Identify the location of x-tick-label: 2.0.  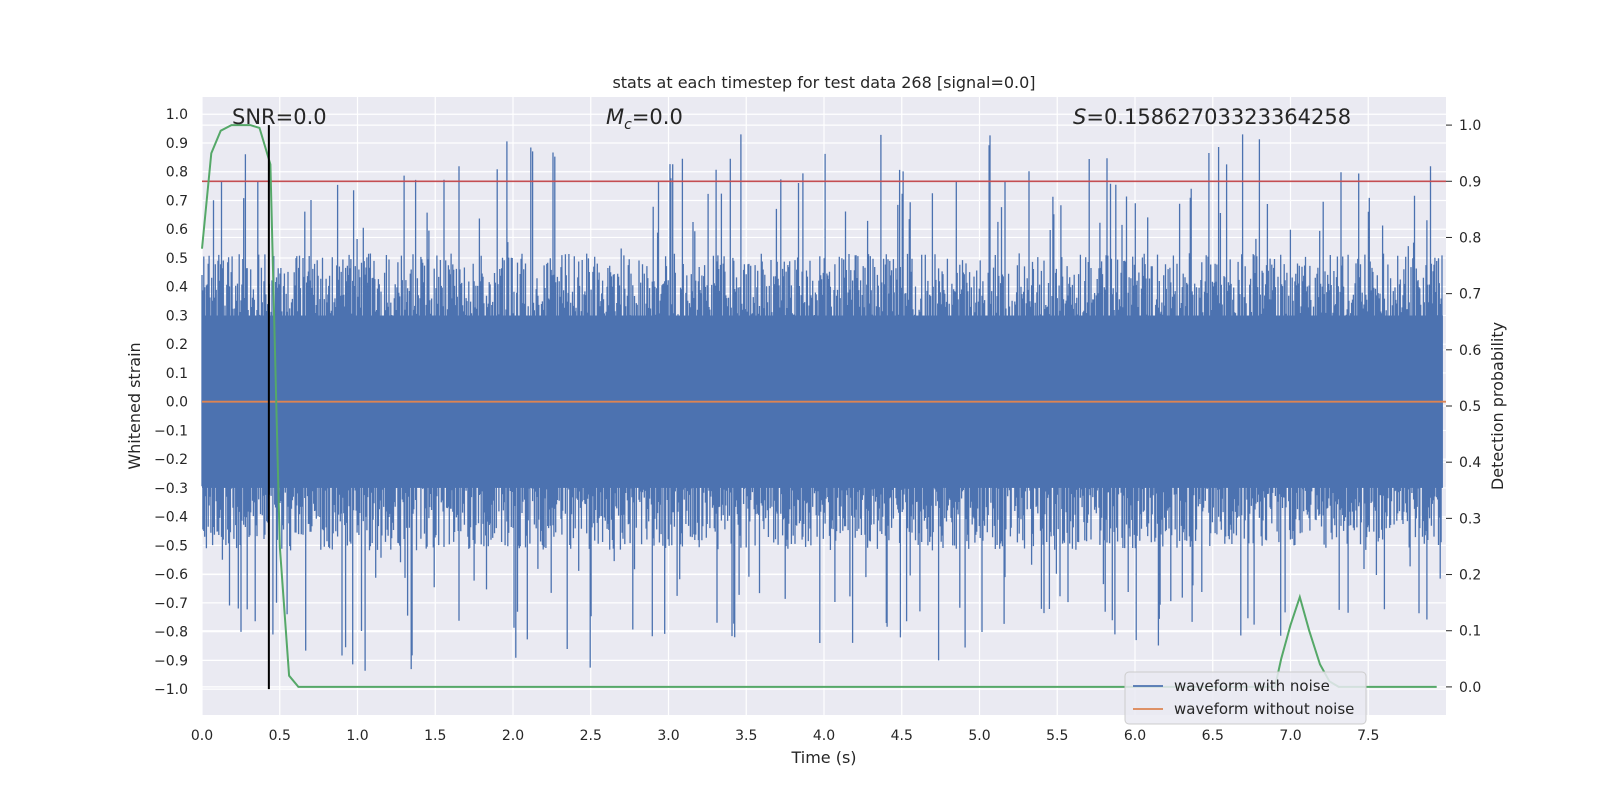
(513, 736).